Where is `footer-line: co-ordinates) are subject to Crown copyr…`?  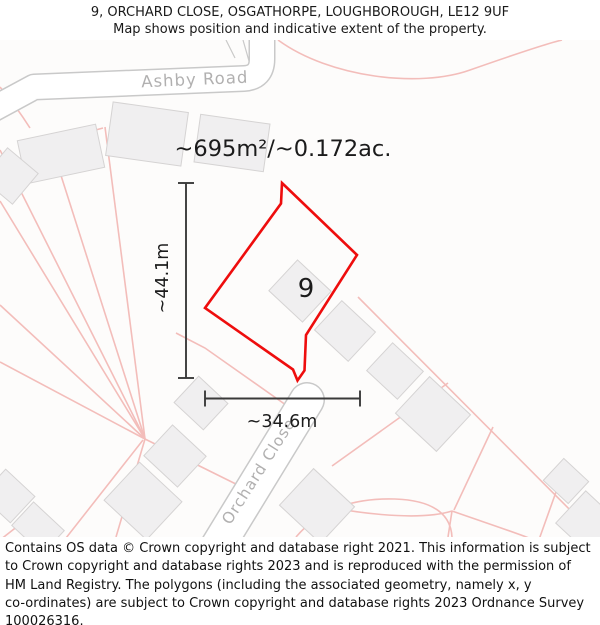 footer-line: co-ordinates) are subject to Crown copyr… is located at coordinates (295, 603).